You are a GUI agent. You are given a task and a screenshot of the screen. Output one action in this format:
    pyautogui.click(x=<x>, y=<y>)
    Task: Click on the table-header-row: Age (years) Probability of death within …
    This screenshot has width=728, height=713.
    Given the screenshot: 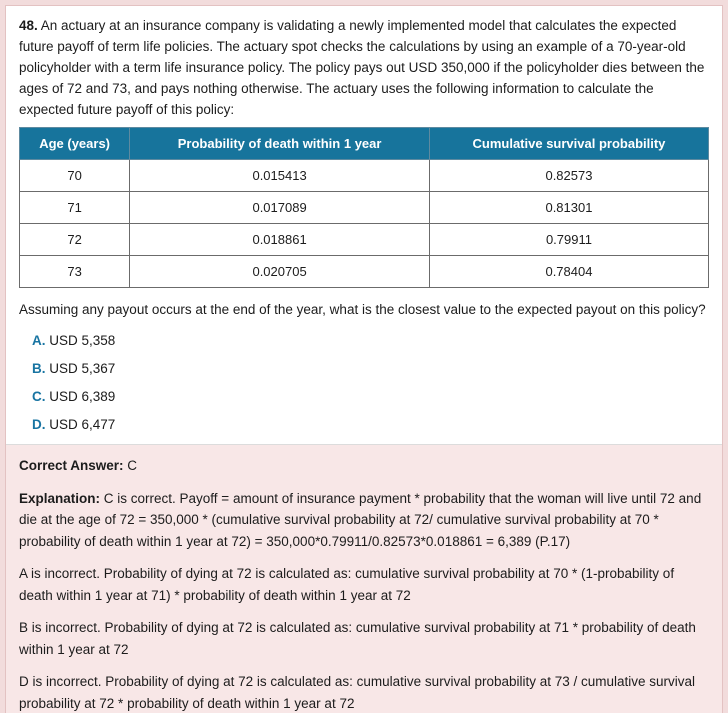 What is the action you would take?
    pyautogui.click(x=364, y=143)
    